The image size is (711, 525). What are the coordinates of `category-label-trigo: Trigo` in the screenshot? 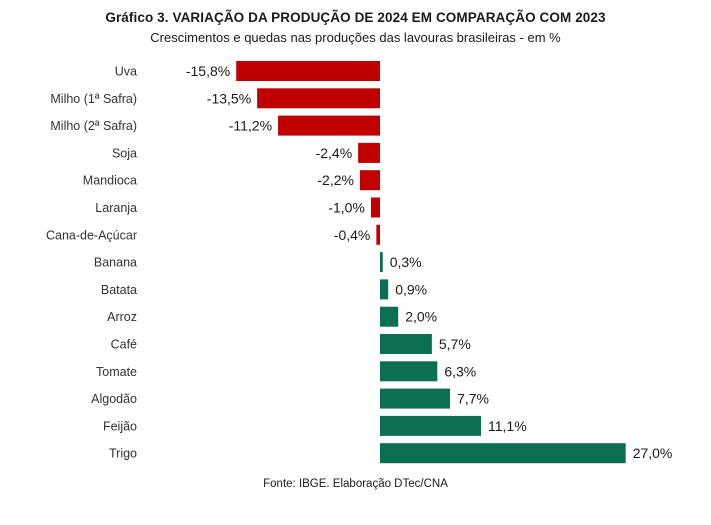 It's located at (123, 454).